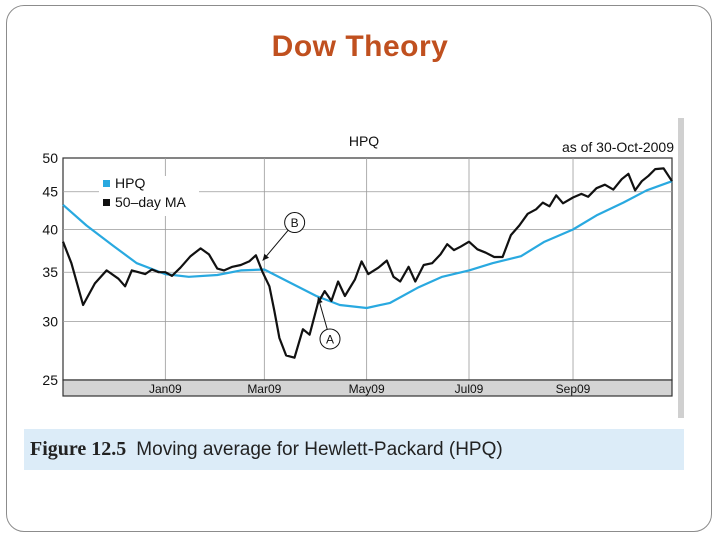  I want to click on x-tick-label: Jul09, so click(469, 389).